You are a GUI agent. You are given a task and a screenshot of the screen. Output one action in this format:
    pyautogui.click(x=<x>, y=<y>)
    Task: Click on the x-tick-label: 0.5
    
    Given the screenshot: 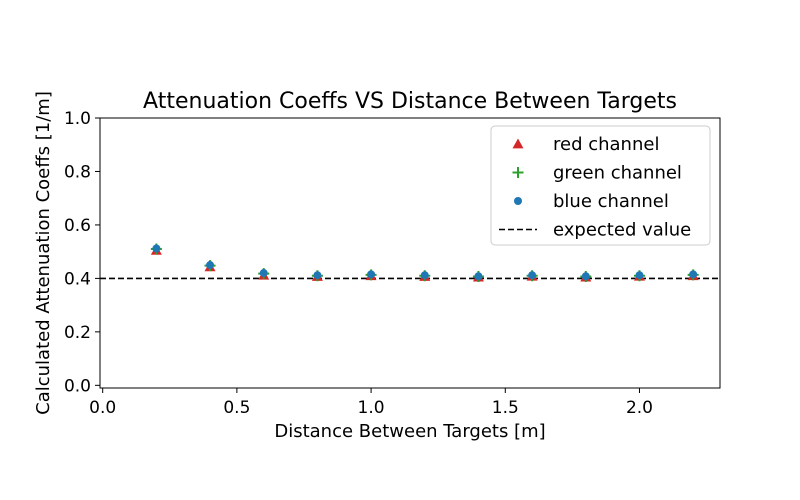 What is the action you would take?
    pyautogui.click(x=236, y=408)
    